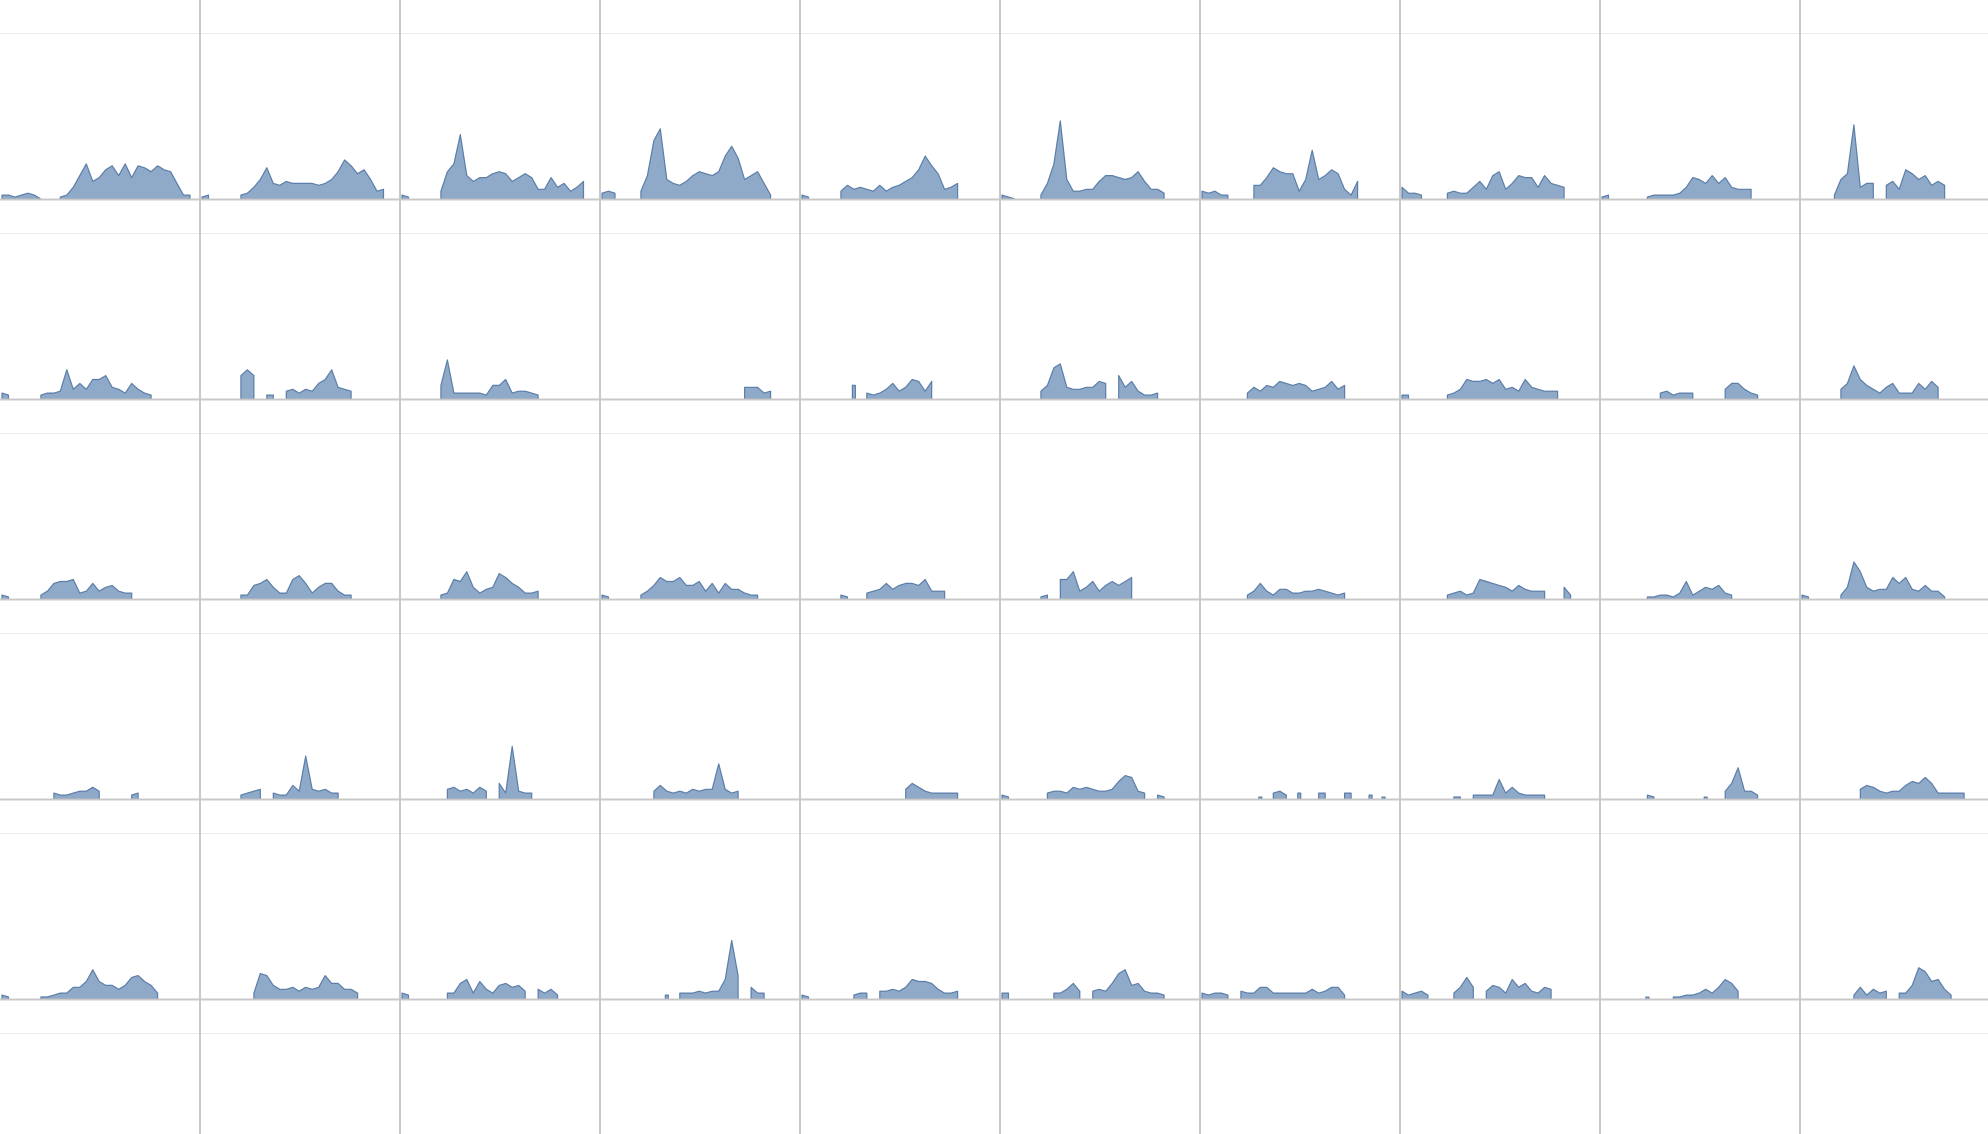 Image resolution: width=1988 pixels, height=1134 pixels. I want to click on panel-r4-c6, so click(1273, 993).